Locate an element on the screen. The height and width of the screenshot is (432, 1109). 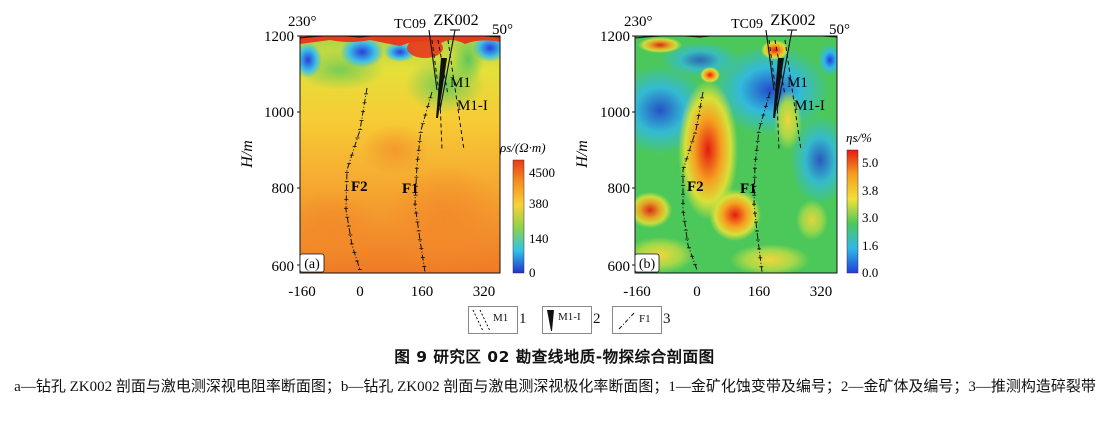
azimuth-right-b: 50° is located at coordinates (839, 30).